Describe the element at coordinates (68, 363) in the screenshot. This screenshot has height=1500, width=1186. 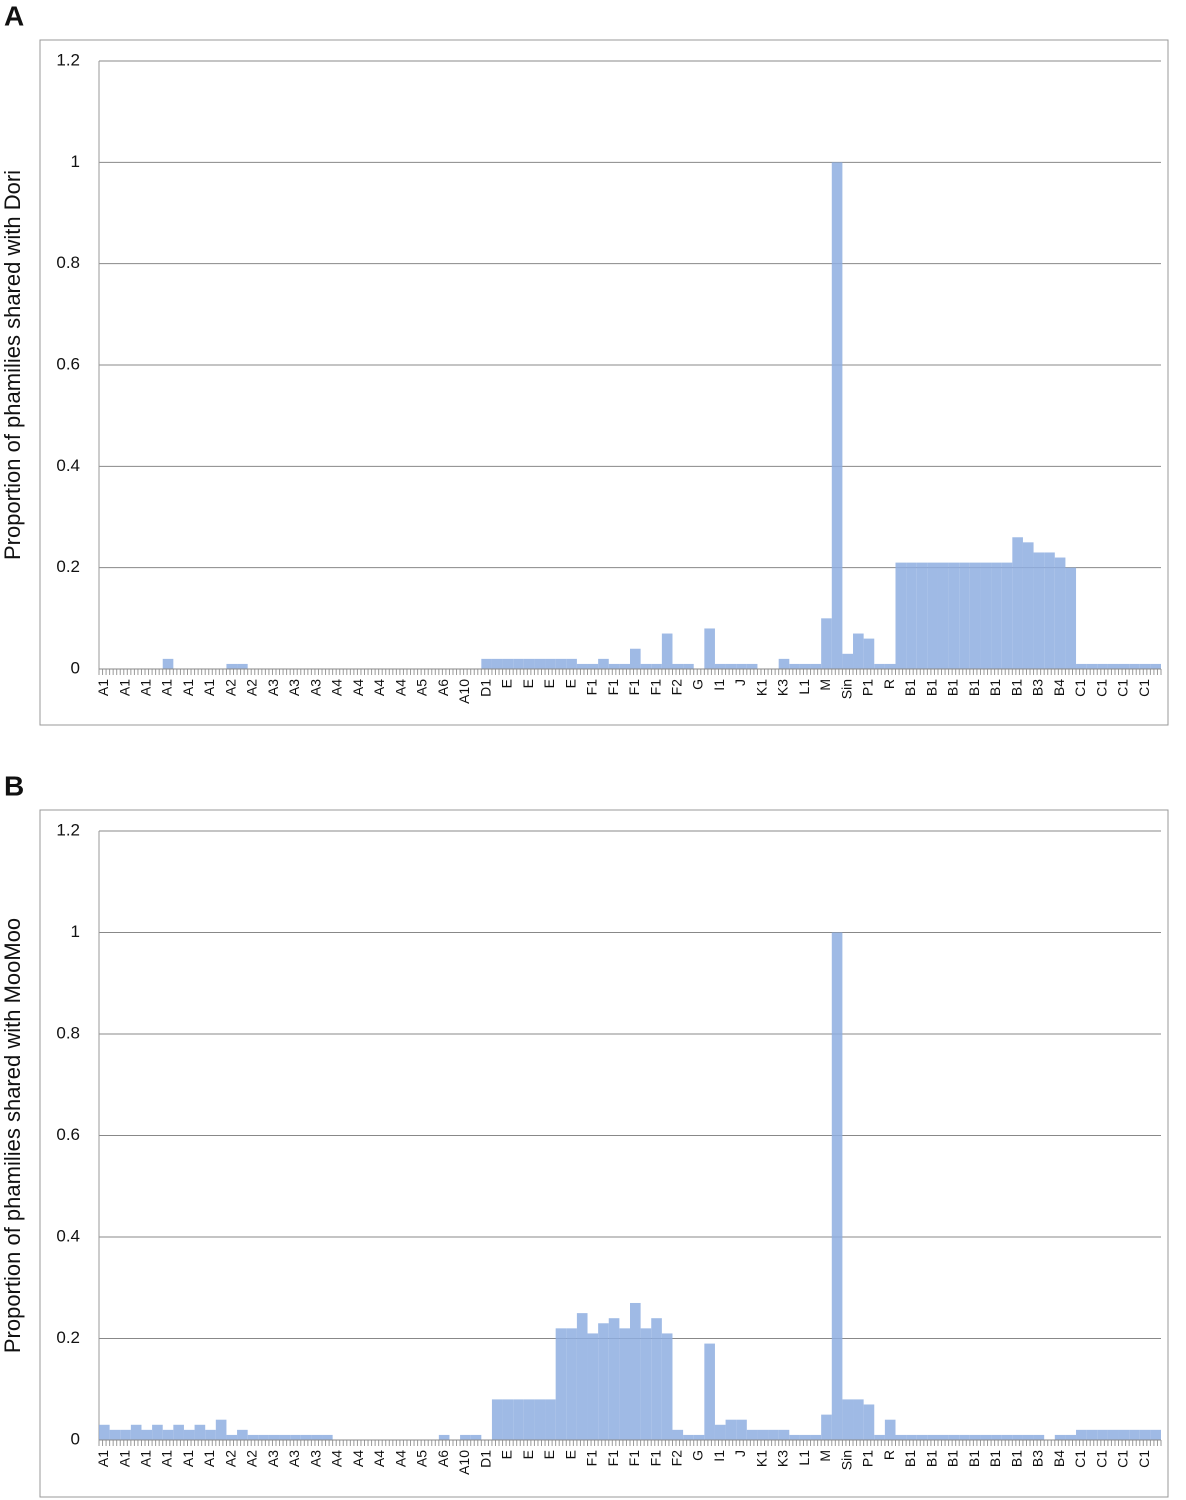
I see `y-tick-label: 0.6` at that location.